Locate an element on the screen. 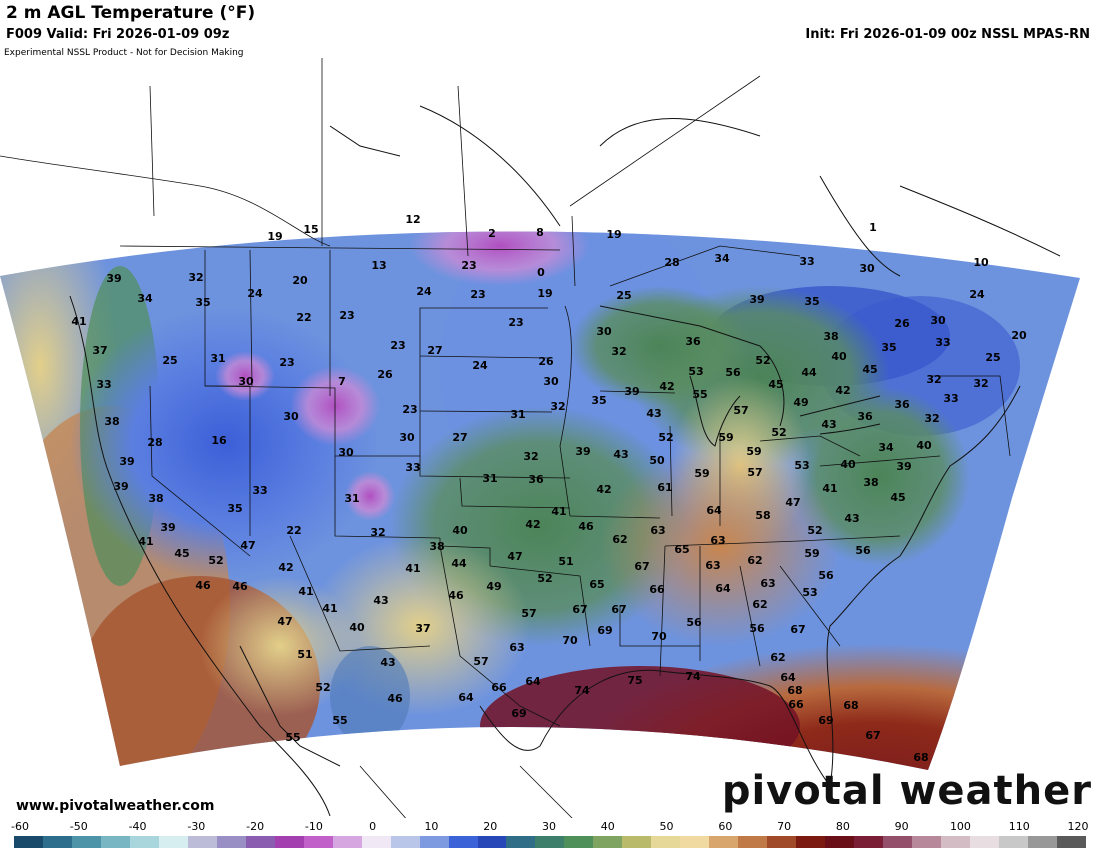  temperature-value: 51 is located at coordinates (304, 654).